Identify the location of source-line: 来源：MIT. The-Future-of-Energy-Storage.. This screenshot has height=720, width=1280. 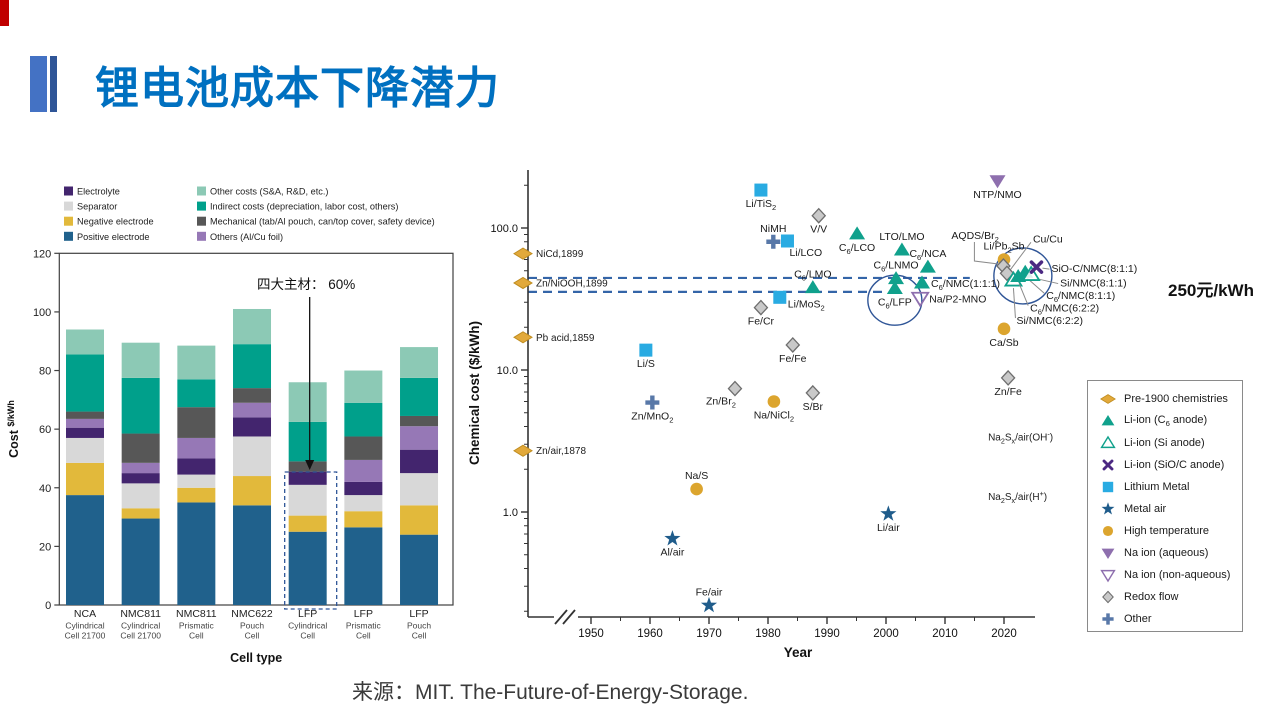
(550, 691).